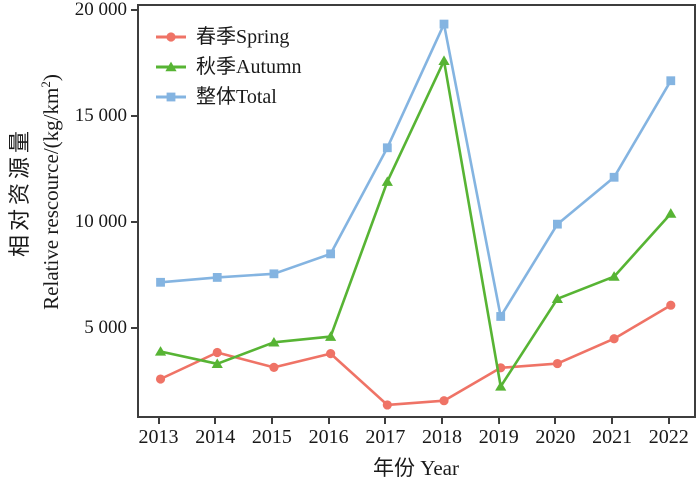 The image size is (700, 482). What do you see at coordinates (158, 437) in the screenshot?
I see `x-tick-label: 2013` at bounding box center [158, 437].